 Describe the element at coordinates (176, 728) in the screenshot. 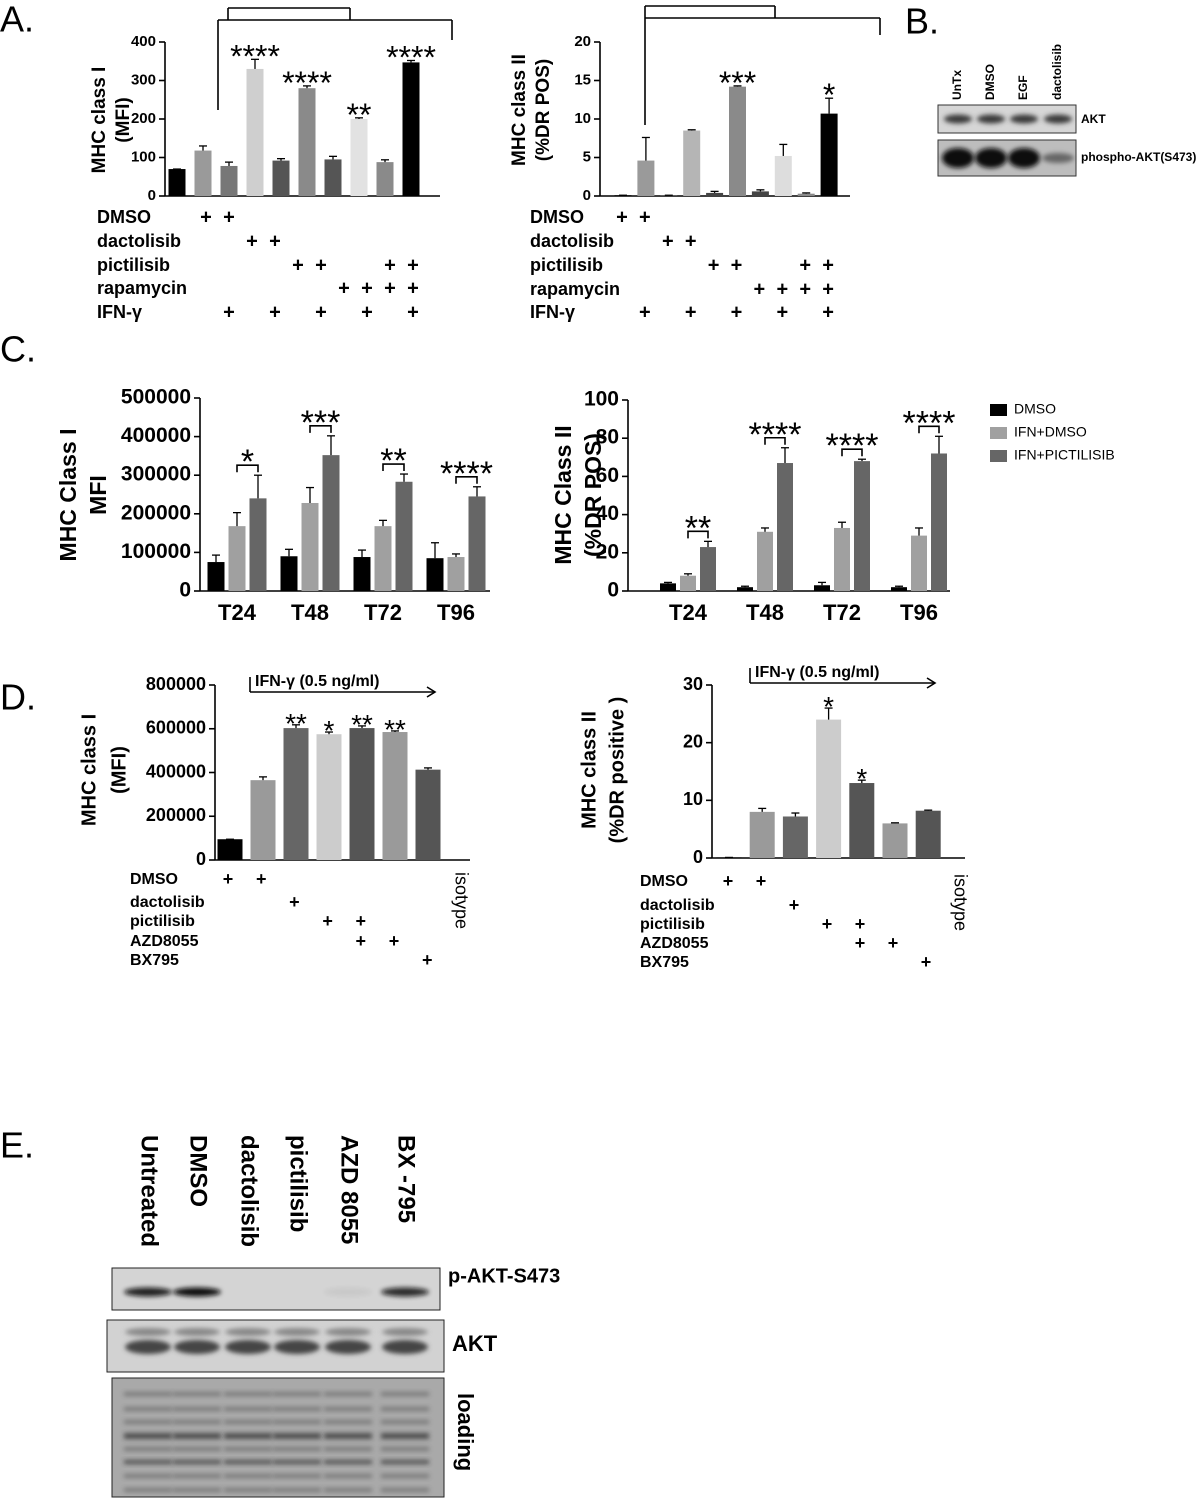

I see `y-tick-label: 600000` at that location.